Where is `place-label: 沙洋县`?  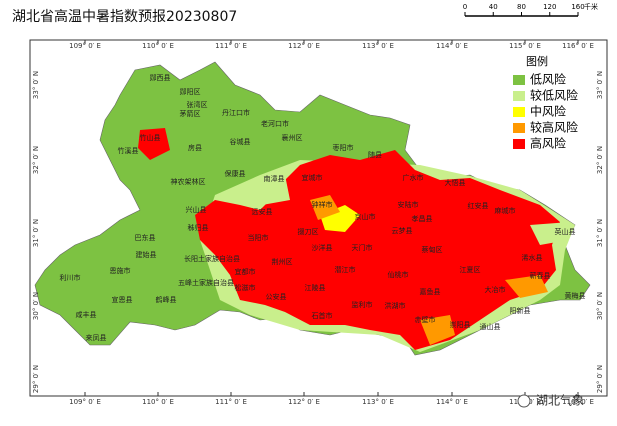
place-label: 沙洋县 is located at coordinates (322, 247).